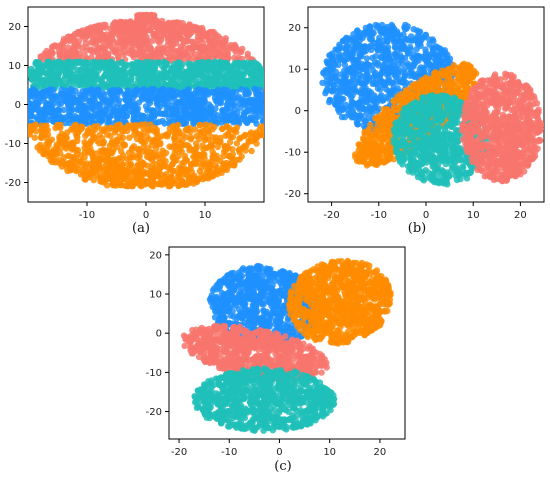 Image resolution: width=550 pixels, height=484 pixels. I want to click on x-tick-label: 0, so click(426, 215).